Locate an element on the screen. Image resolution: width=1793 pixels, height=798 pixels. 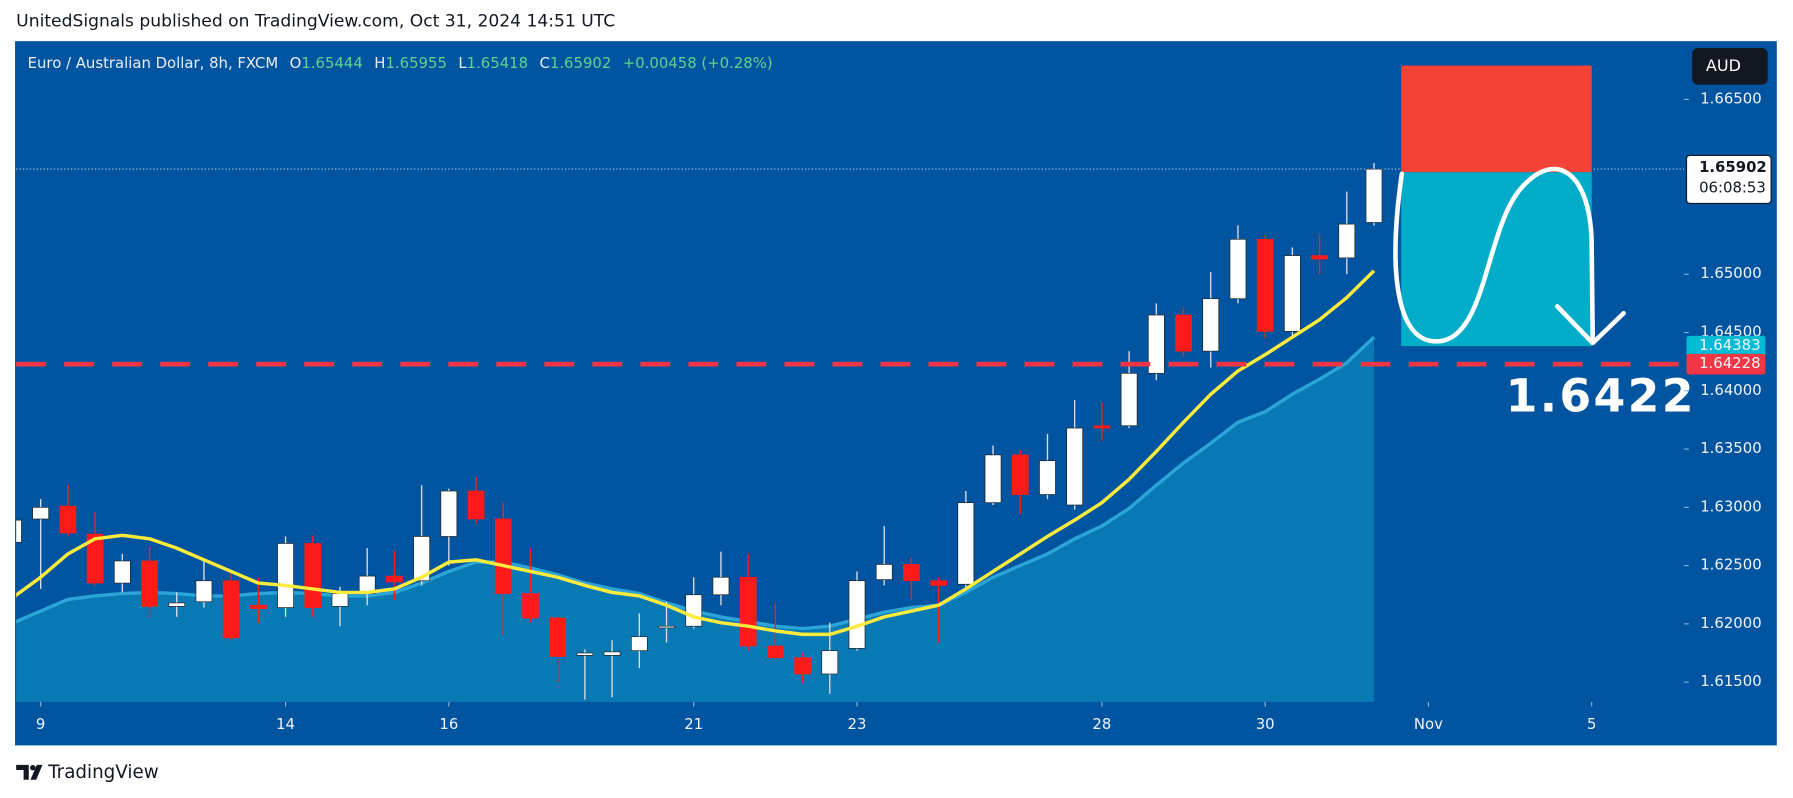
drawn-arrow is located at coordinates (1494, 255).